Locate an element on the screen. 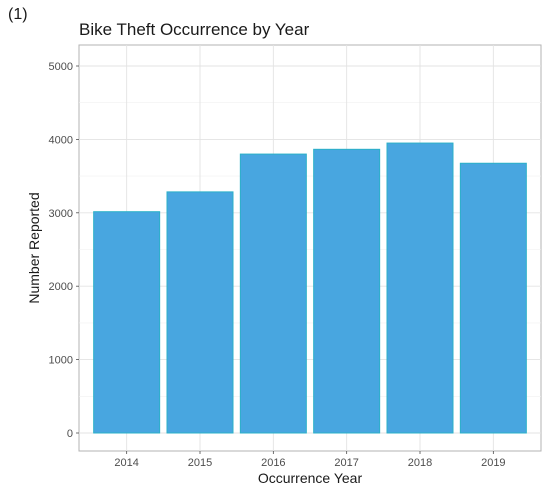  x-axis-title: Occurrence Year is located at coordinates (310, 478).